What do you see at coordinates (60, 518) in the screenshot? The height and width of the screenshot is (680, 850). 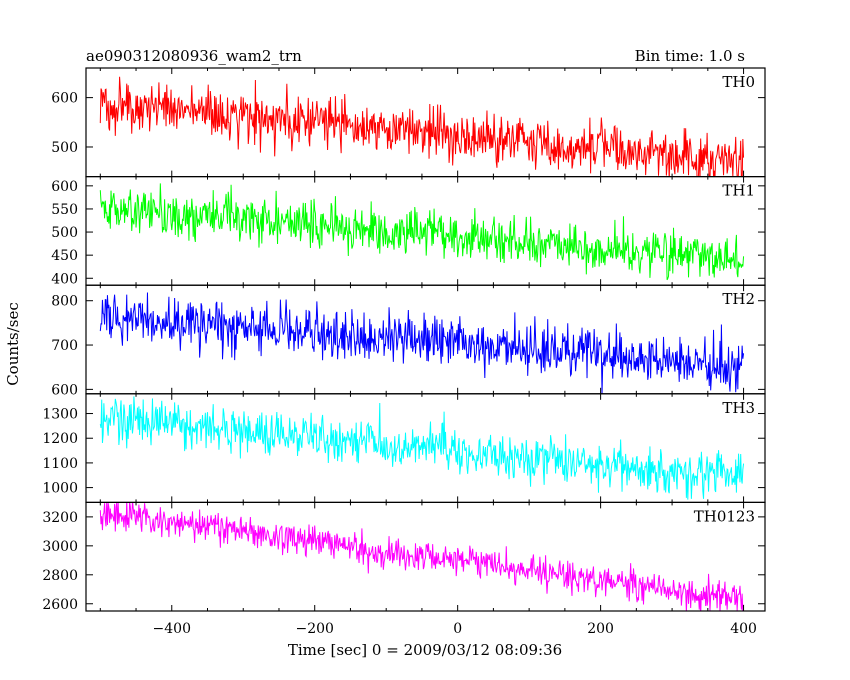 I see `y-tick-label: 3200` at bounding box center [60, 518].